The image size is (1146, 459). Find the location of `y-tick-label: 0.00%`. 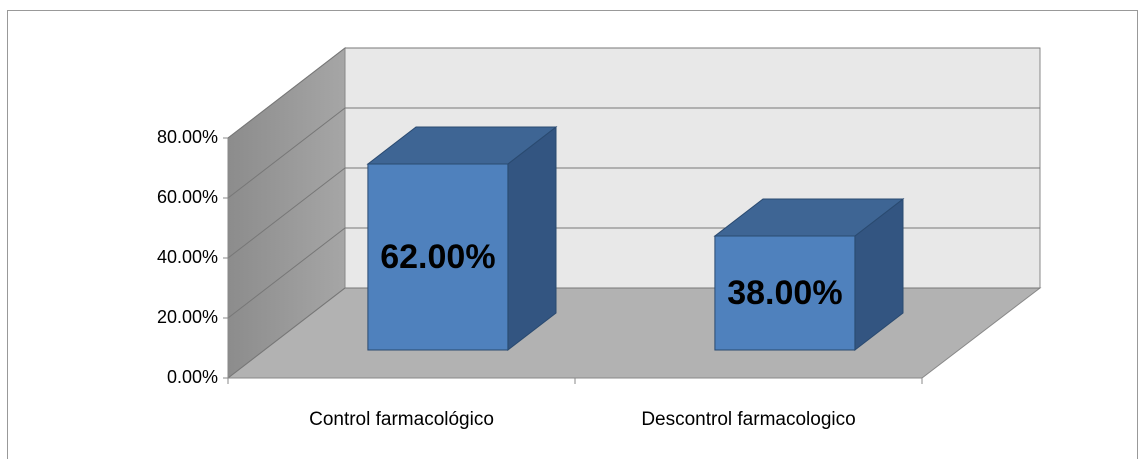

y-tick-label: 0.00% is located at coordinates (192, 377).